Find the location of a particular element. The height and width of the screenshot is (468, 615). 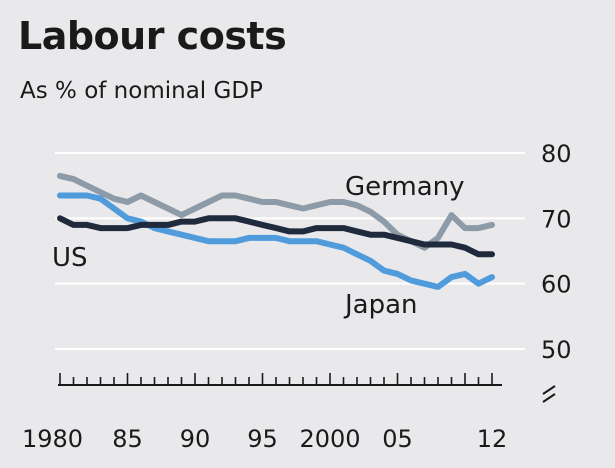

y-tick-label: 50 is located at coordinates (556, 350).